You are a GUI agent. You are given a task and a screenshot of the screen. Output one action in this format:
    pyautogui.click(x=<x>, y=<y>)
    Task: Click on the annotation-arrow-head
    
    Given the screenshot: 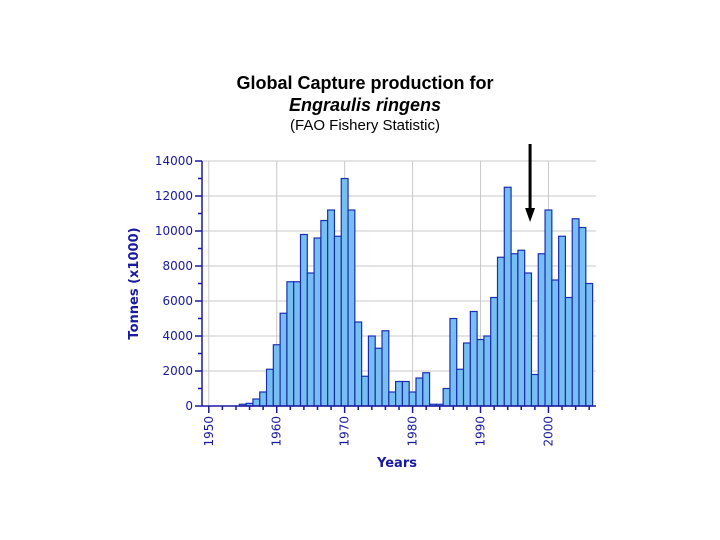 What is the action you would take?
    pyautogui.click(x=530, y=215)
    